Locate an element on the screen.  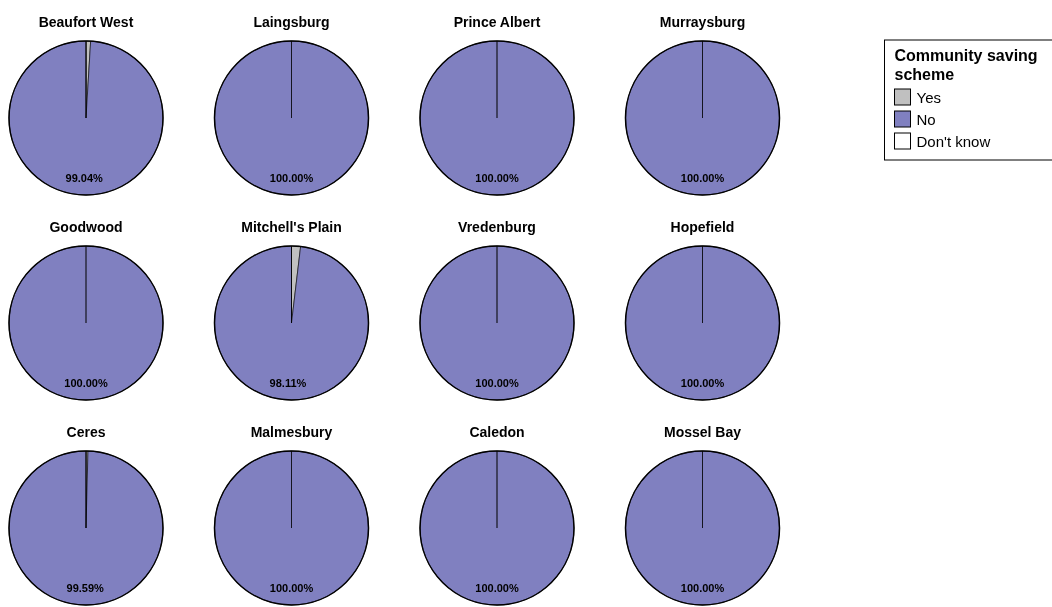
chart-title: Mossel Bay is located at coordinates (702, 432).